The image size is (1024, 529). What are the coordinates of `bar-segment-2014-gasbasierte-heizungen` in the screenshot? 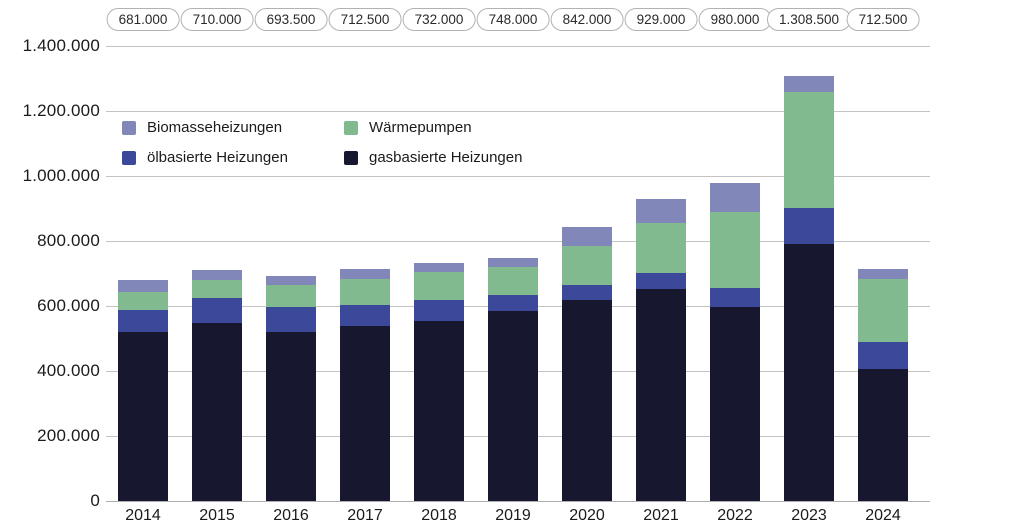 It's located at (143, 416).